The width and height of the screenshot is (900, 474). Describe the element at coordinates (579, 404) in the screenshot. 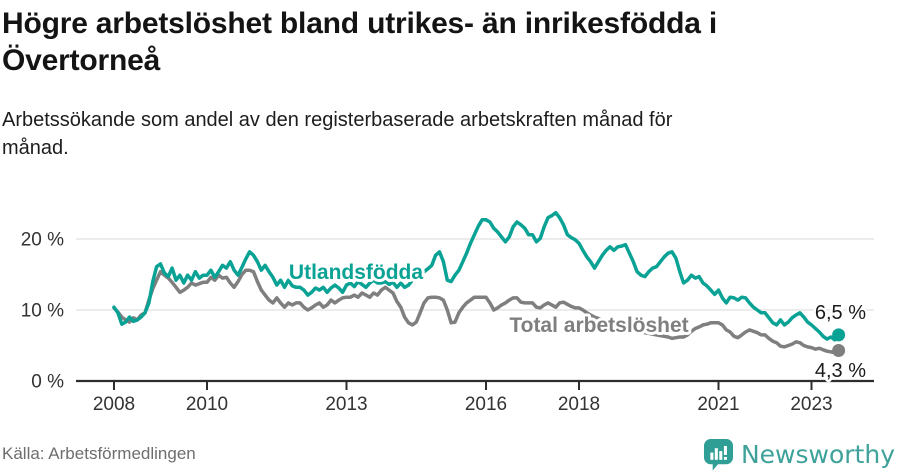

I see `x-tick-label: 2018` at that location.